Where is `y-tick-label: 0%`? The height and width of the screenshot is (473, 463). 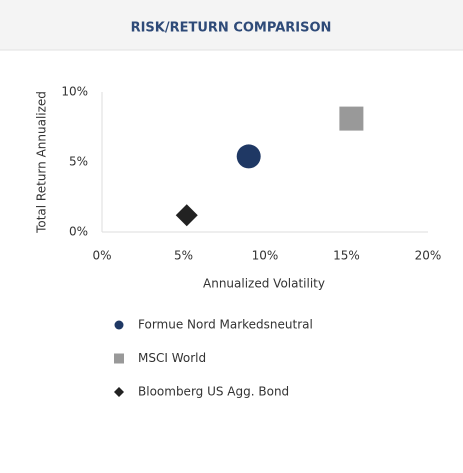
y-tick-label: 0% is located at coordinates (78, 232).